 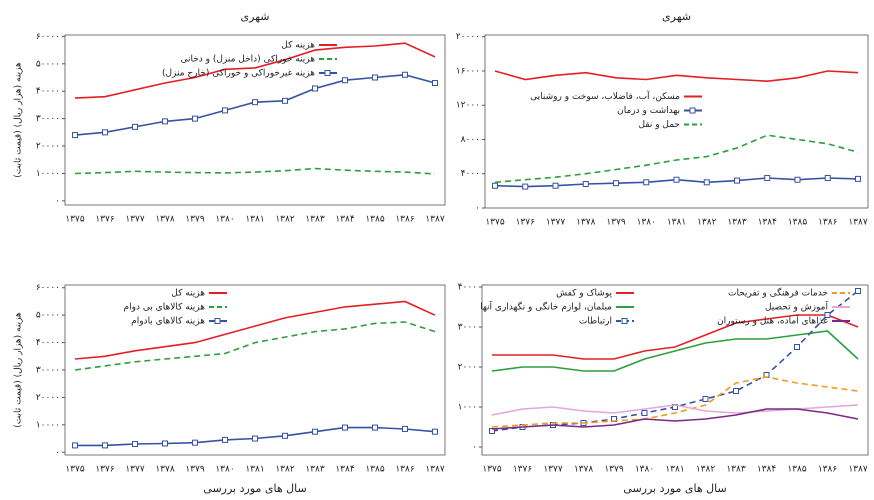 What do you see at coordinates (48, 64) in the screenshot?
I see `y-tick-label: ۵۰۰۰۰` at bounding box center [48, 64].